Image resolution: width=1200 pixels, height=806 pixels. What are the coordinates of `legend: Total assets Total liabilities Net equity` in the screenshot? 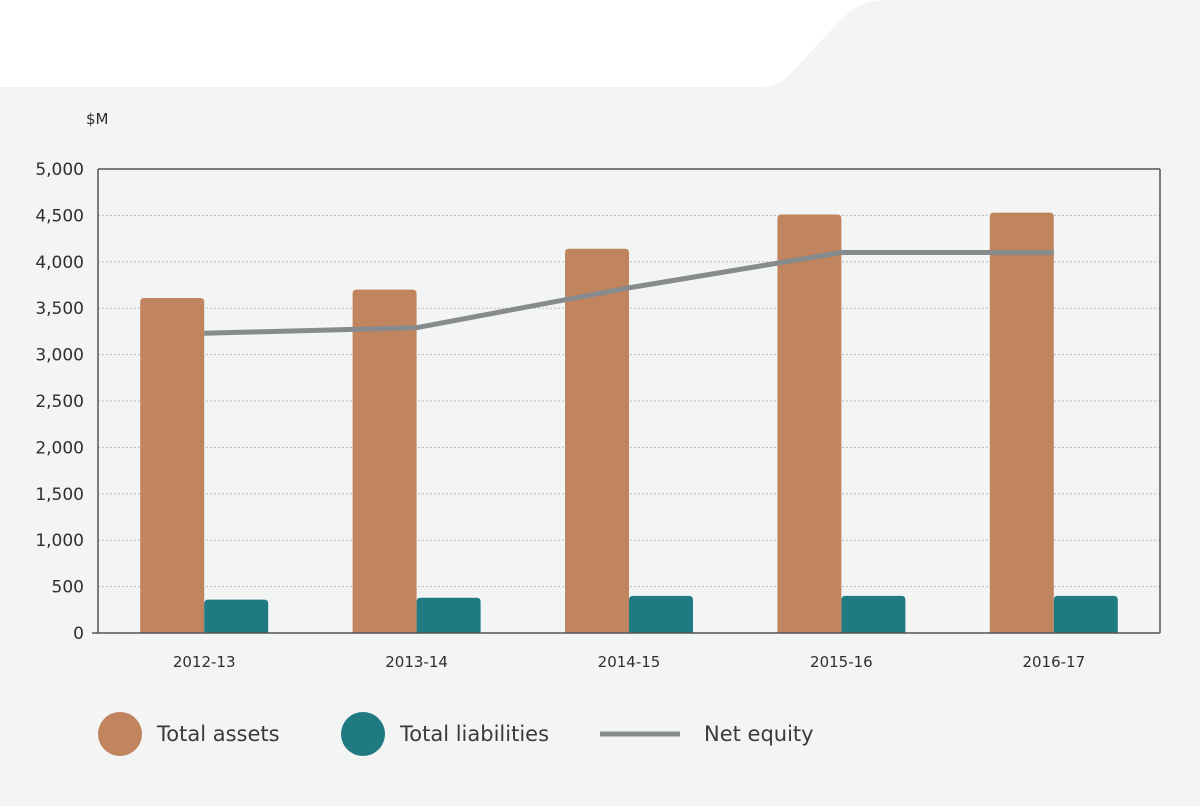 It's located at (456, 734).